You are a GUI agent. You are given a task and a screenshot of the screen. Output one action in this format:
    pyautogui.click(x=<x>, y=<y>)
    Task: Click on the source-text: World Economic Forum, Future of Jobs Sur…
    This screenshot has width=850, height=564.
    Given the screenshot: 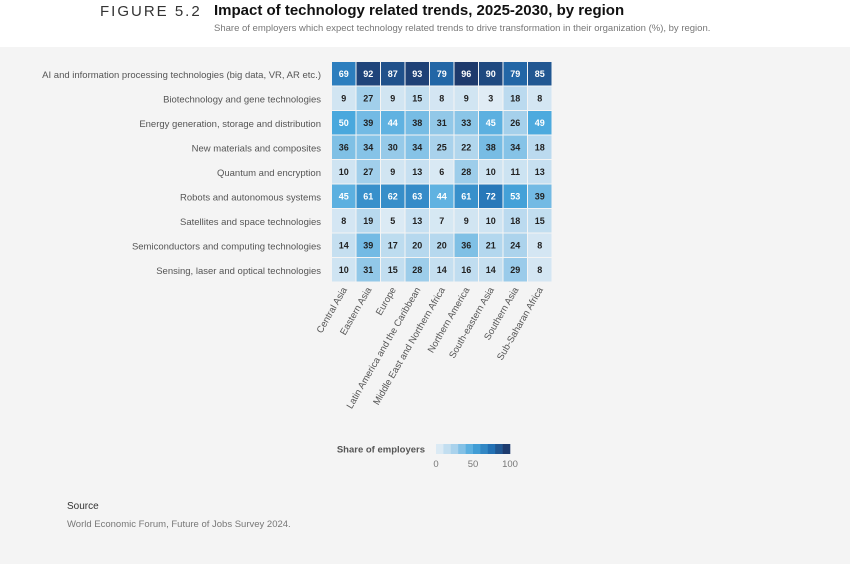 What is the action you would take?
    pyautogui.click(x=179, y=524)
    